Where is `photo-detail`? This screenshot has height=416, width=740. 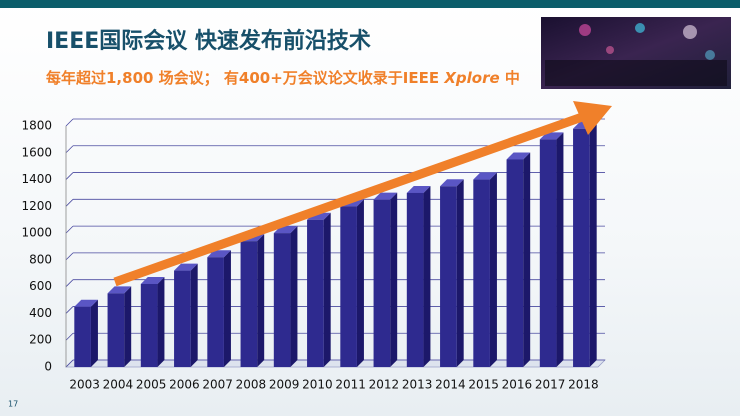
photo-detail is located at coordinates (636, 54).